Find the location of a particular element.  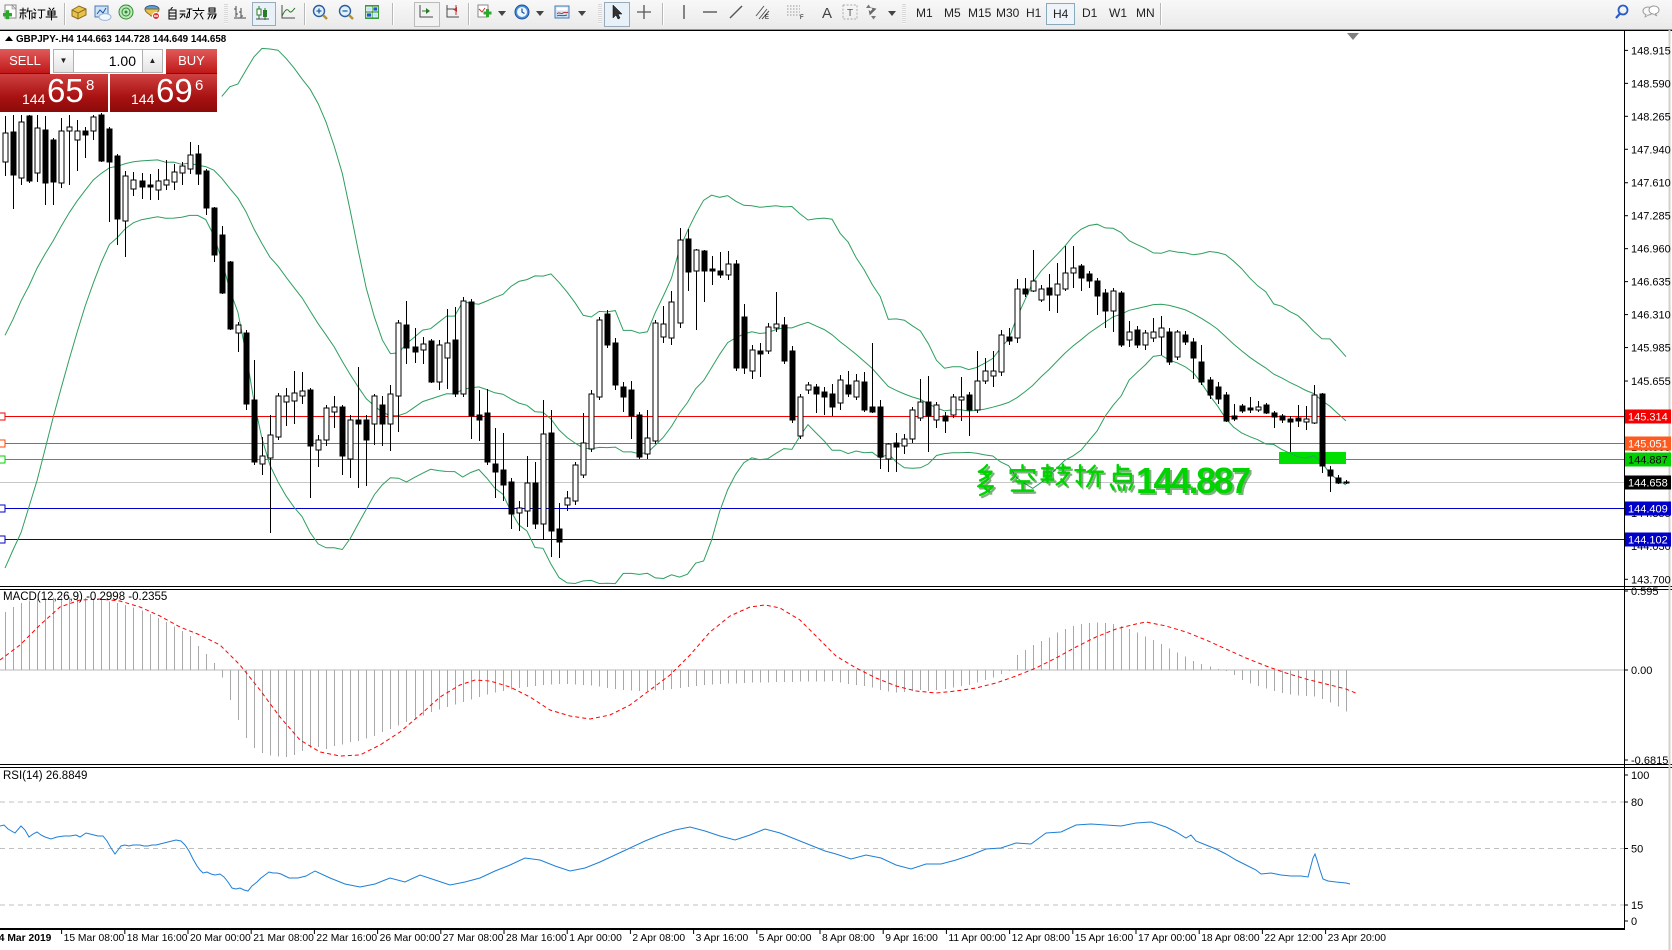

svg-text: RSI(14) 26.8849 is located at coordinates (45, 776).